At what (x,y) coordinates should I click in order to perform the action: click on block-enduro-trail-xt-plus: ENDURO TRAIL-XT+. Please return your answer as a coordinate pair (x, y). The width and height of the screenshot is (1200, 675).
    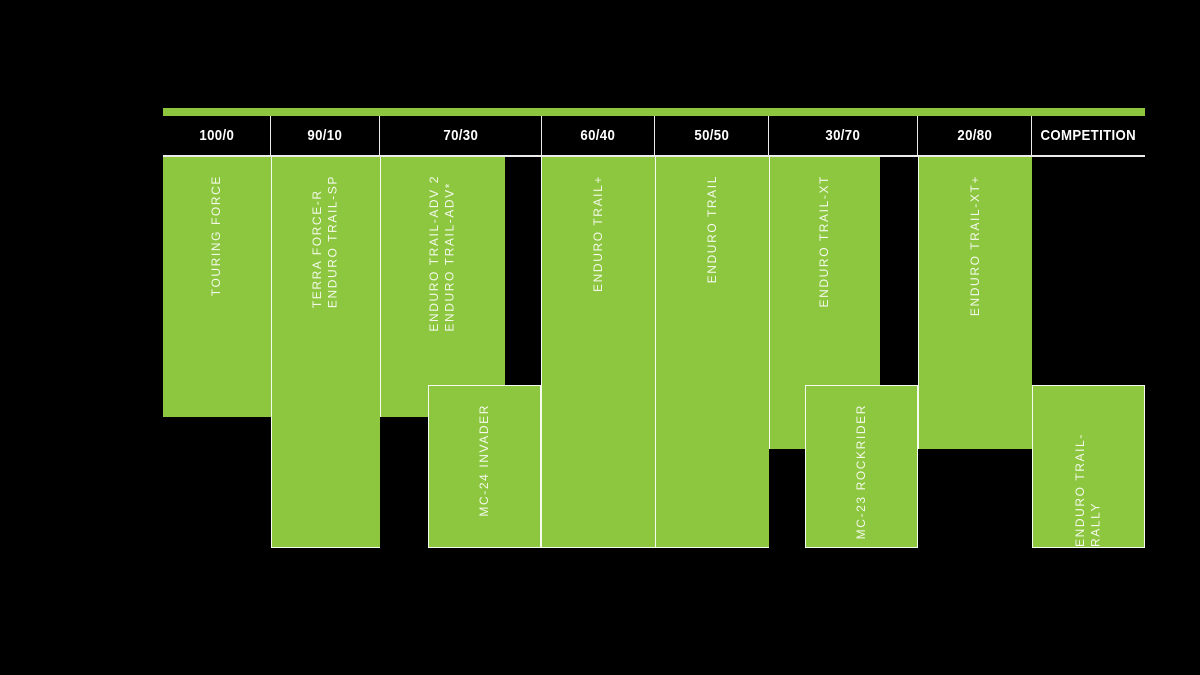
    Looking at the image, I should click on (975, 303).